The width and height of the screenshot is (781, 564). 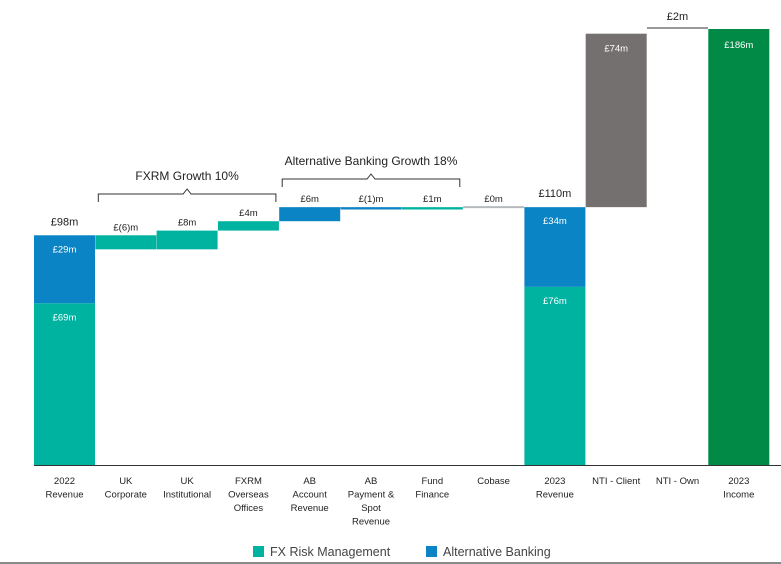 What do you see at coordinates (371, 508) in the screenshot?
I see `x-tick-label-5-2: Spot` at bounding box center [371, 508].